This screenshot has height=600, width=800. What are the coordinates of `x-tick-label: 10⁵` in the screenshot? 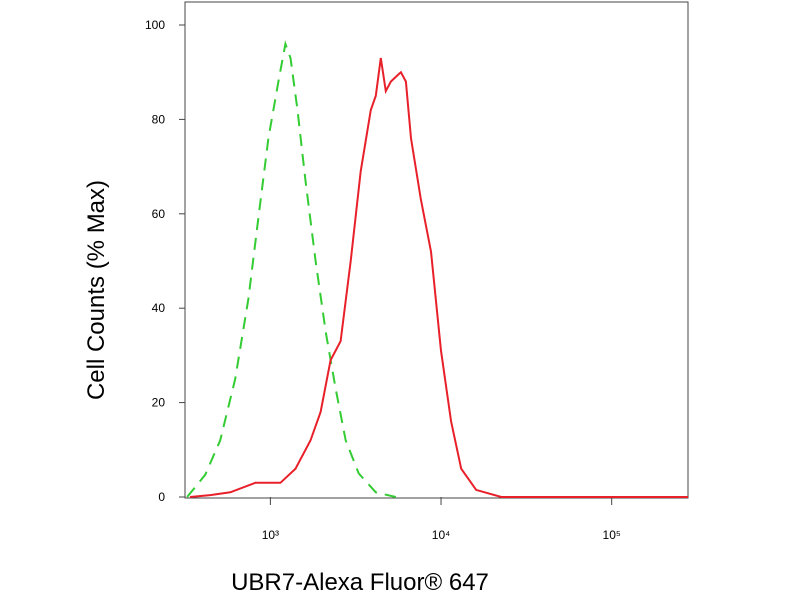 It's located at (612, 535).